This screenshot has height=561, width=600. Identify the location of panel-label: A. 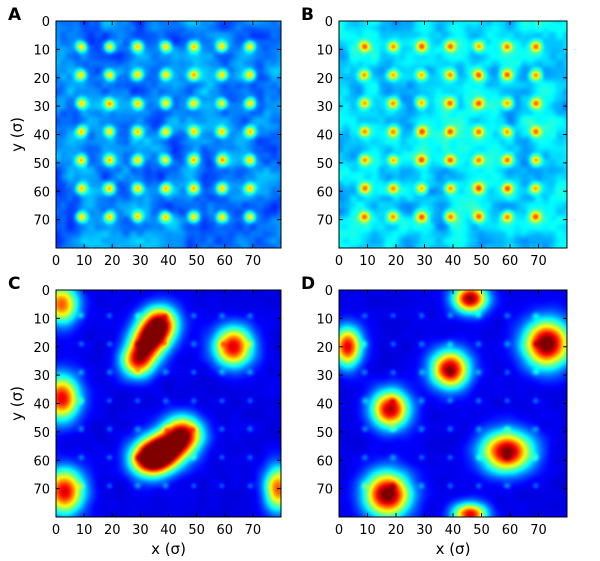
(15, 15).